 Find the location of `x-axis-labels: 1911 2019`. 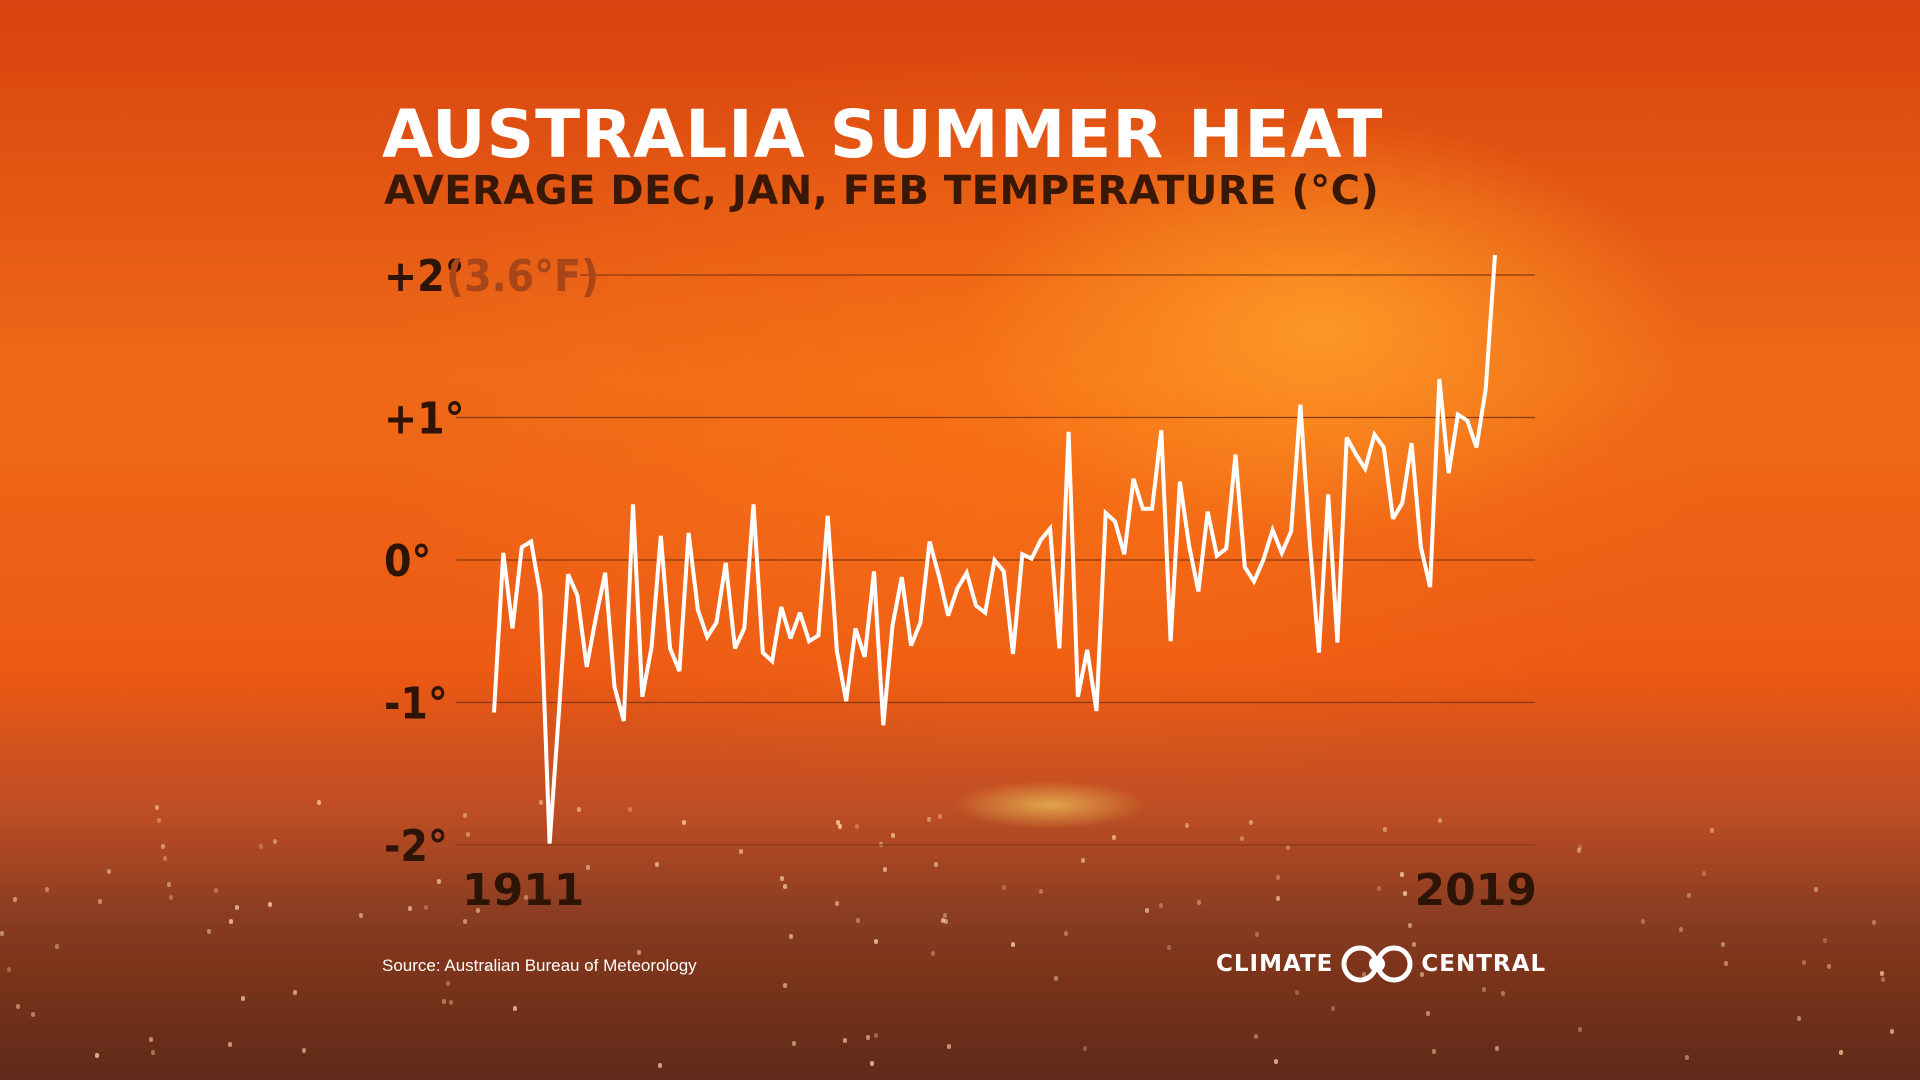

x-axis-labels: 1911 2019 is located at coordinates (999, 890).